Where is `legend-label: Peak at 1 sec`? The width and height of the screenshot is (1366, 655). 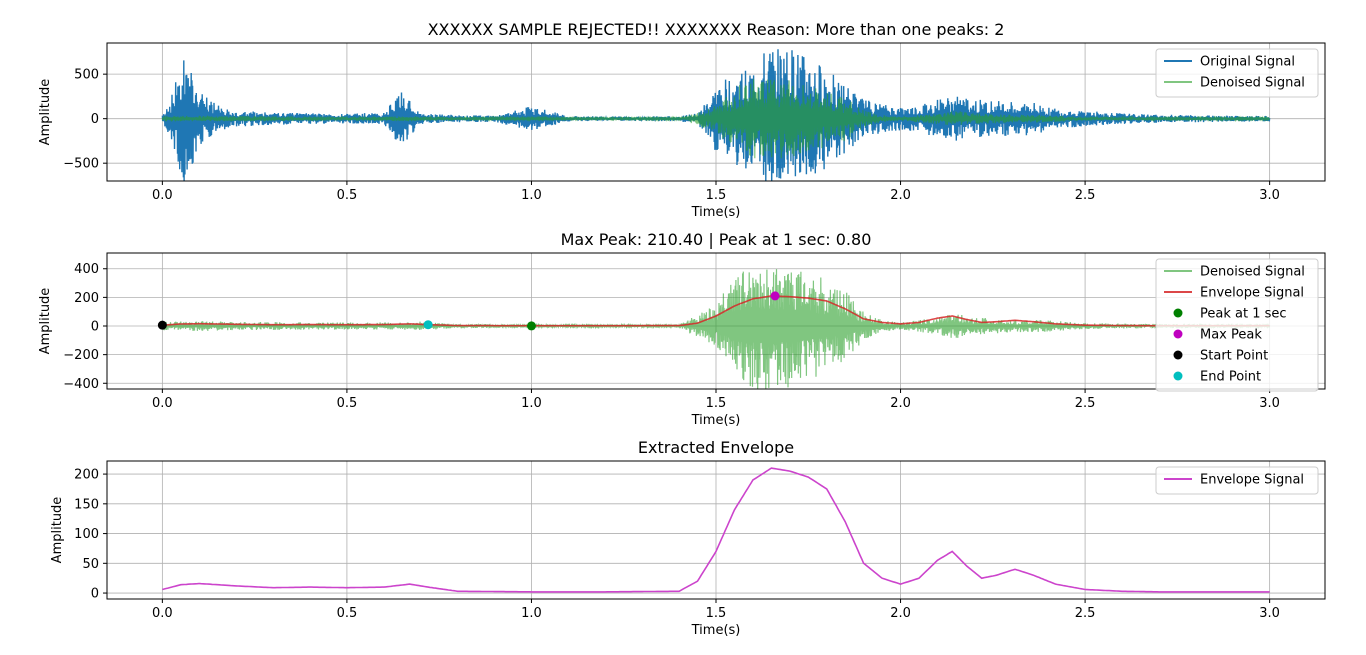 legend-label: Peak at 1 sec is located at coordinates (1243, 314).